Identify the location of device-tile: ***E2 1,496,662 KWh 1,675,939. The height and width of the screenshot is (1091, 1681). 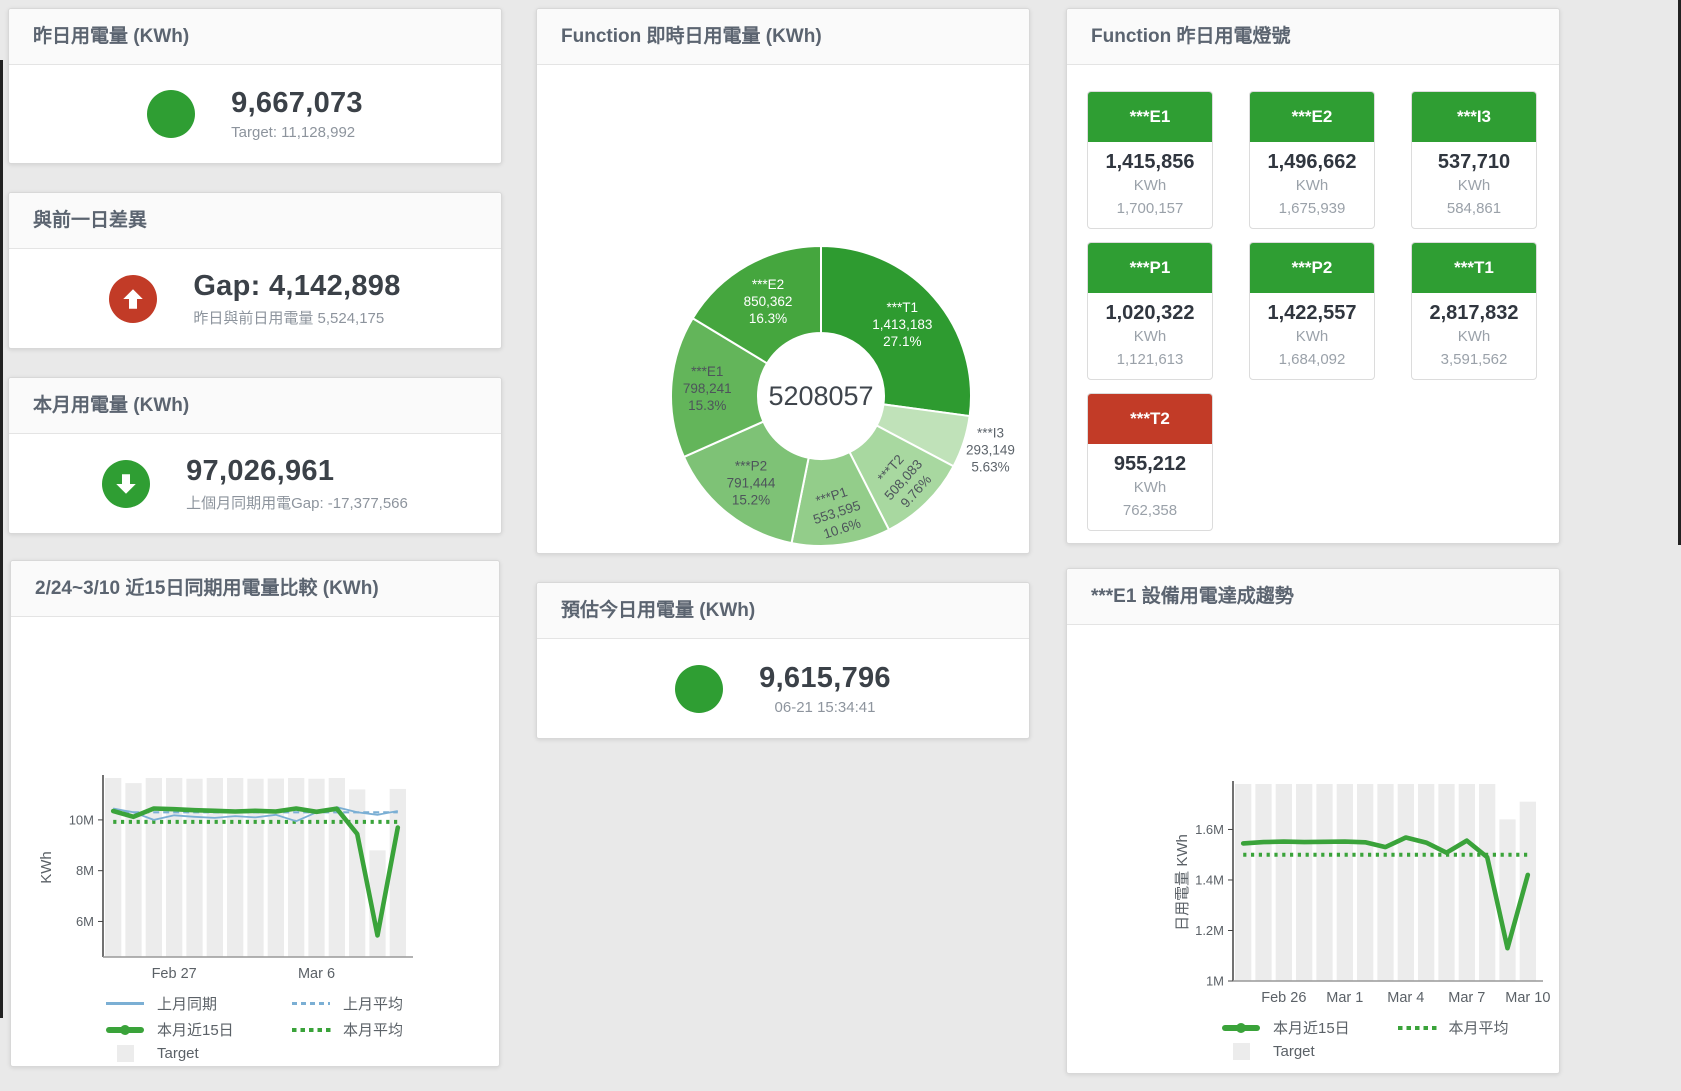
(1312, 160).